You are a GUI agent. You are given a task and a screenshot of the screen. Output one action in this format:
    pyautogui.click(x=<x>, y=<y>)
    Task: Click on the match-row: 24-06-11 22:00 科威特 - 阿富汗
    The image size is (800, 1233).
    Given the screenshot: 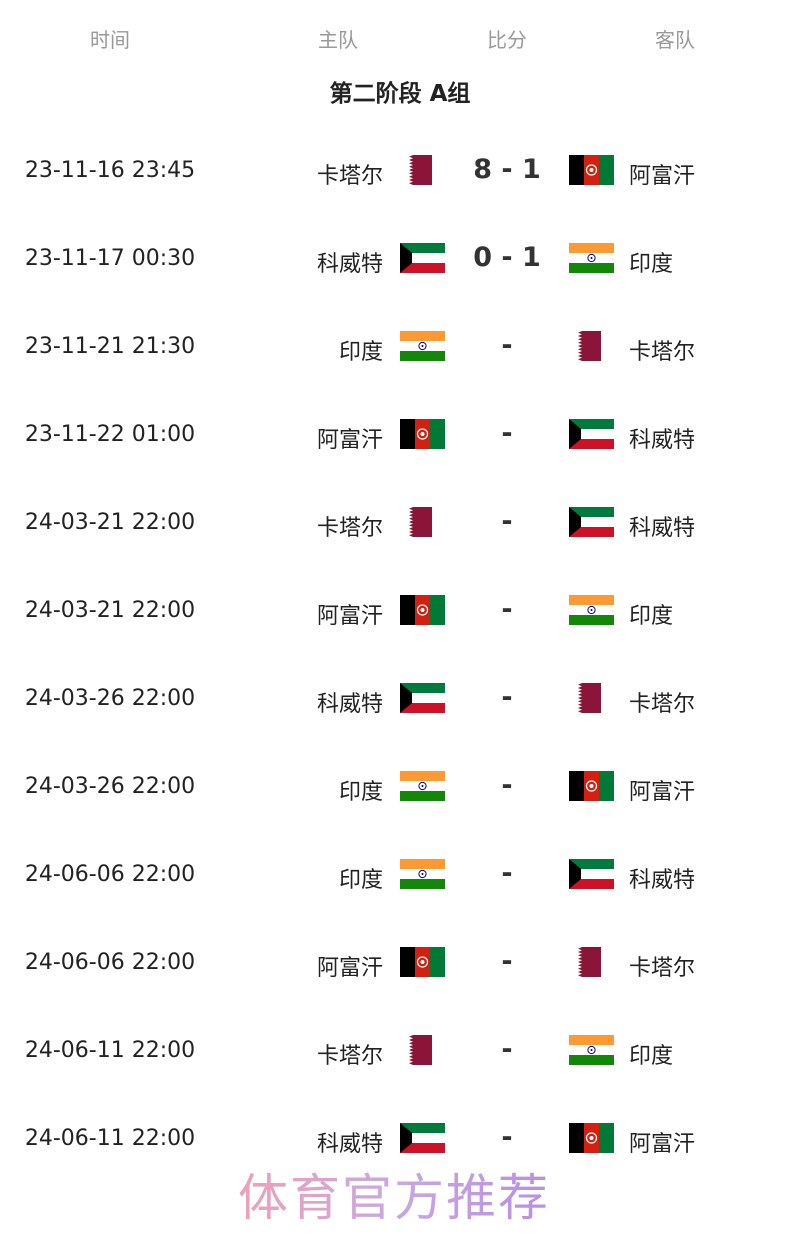 What is the action you would take?
    pyautogui.click(x=400, y=1138)
    